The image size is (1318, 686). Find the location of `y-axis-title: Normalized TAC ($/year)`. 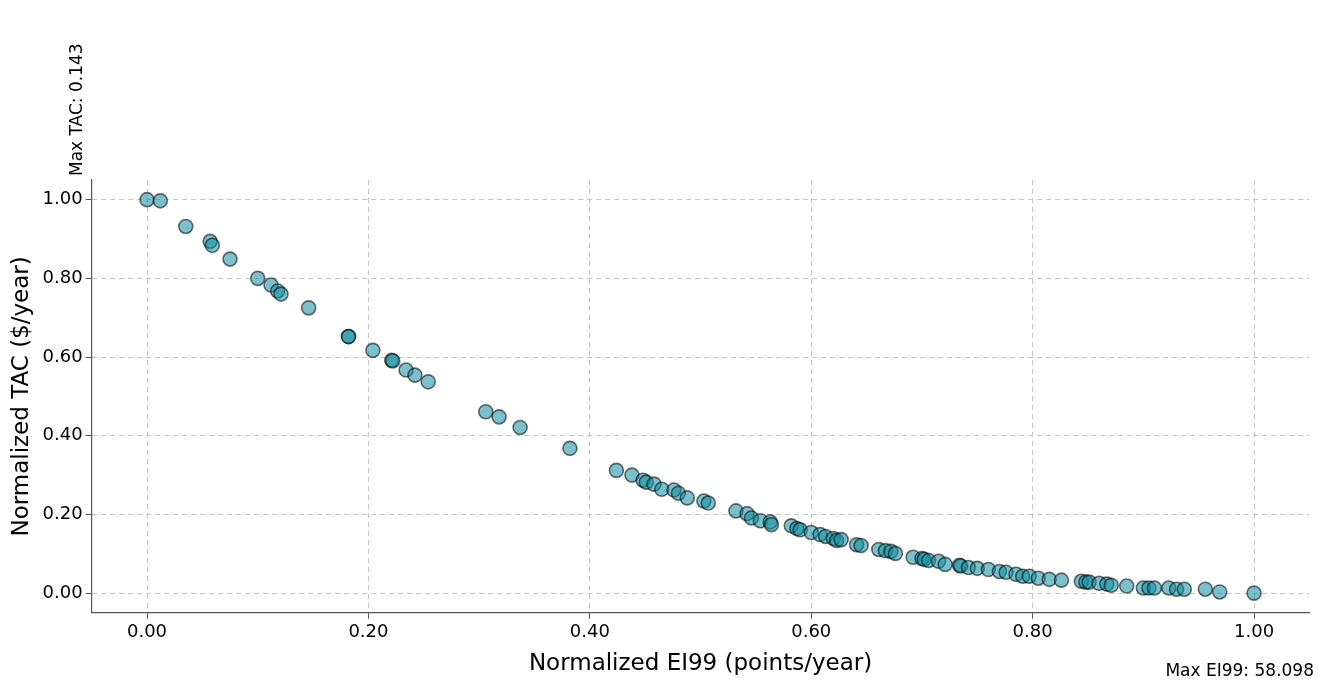

y-axis-title: Normalized TAC ($/year) is located at coordinates (19, 396).